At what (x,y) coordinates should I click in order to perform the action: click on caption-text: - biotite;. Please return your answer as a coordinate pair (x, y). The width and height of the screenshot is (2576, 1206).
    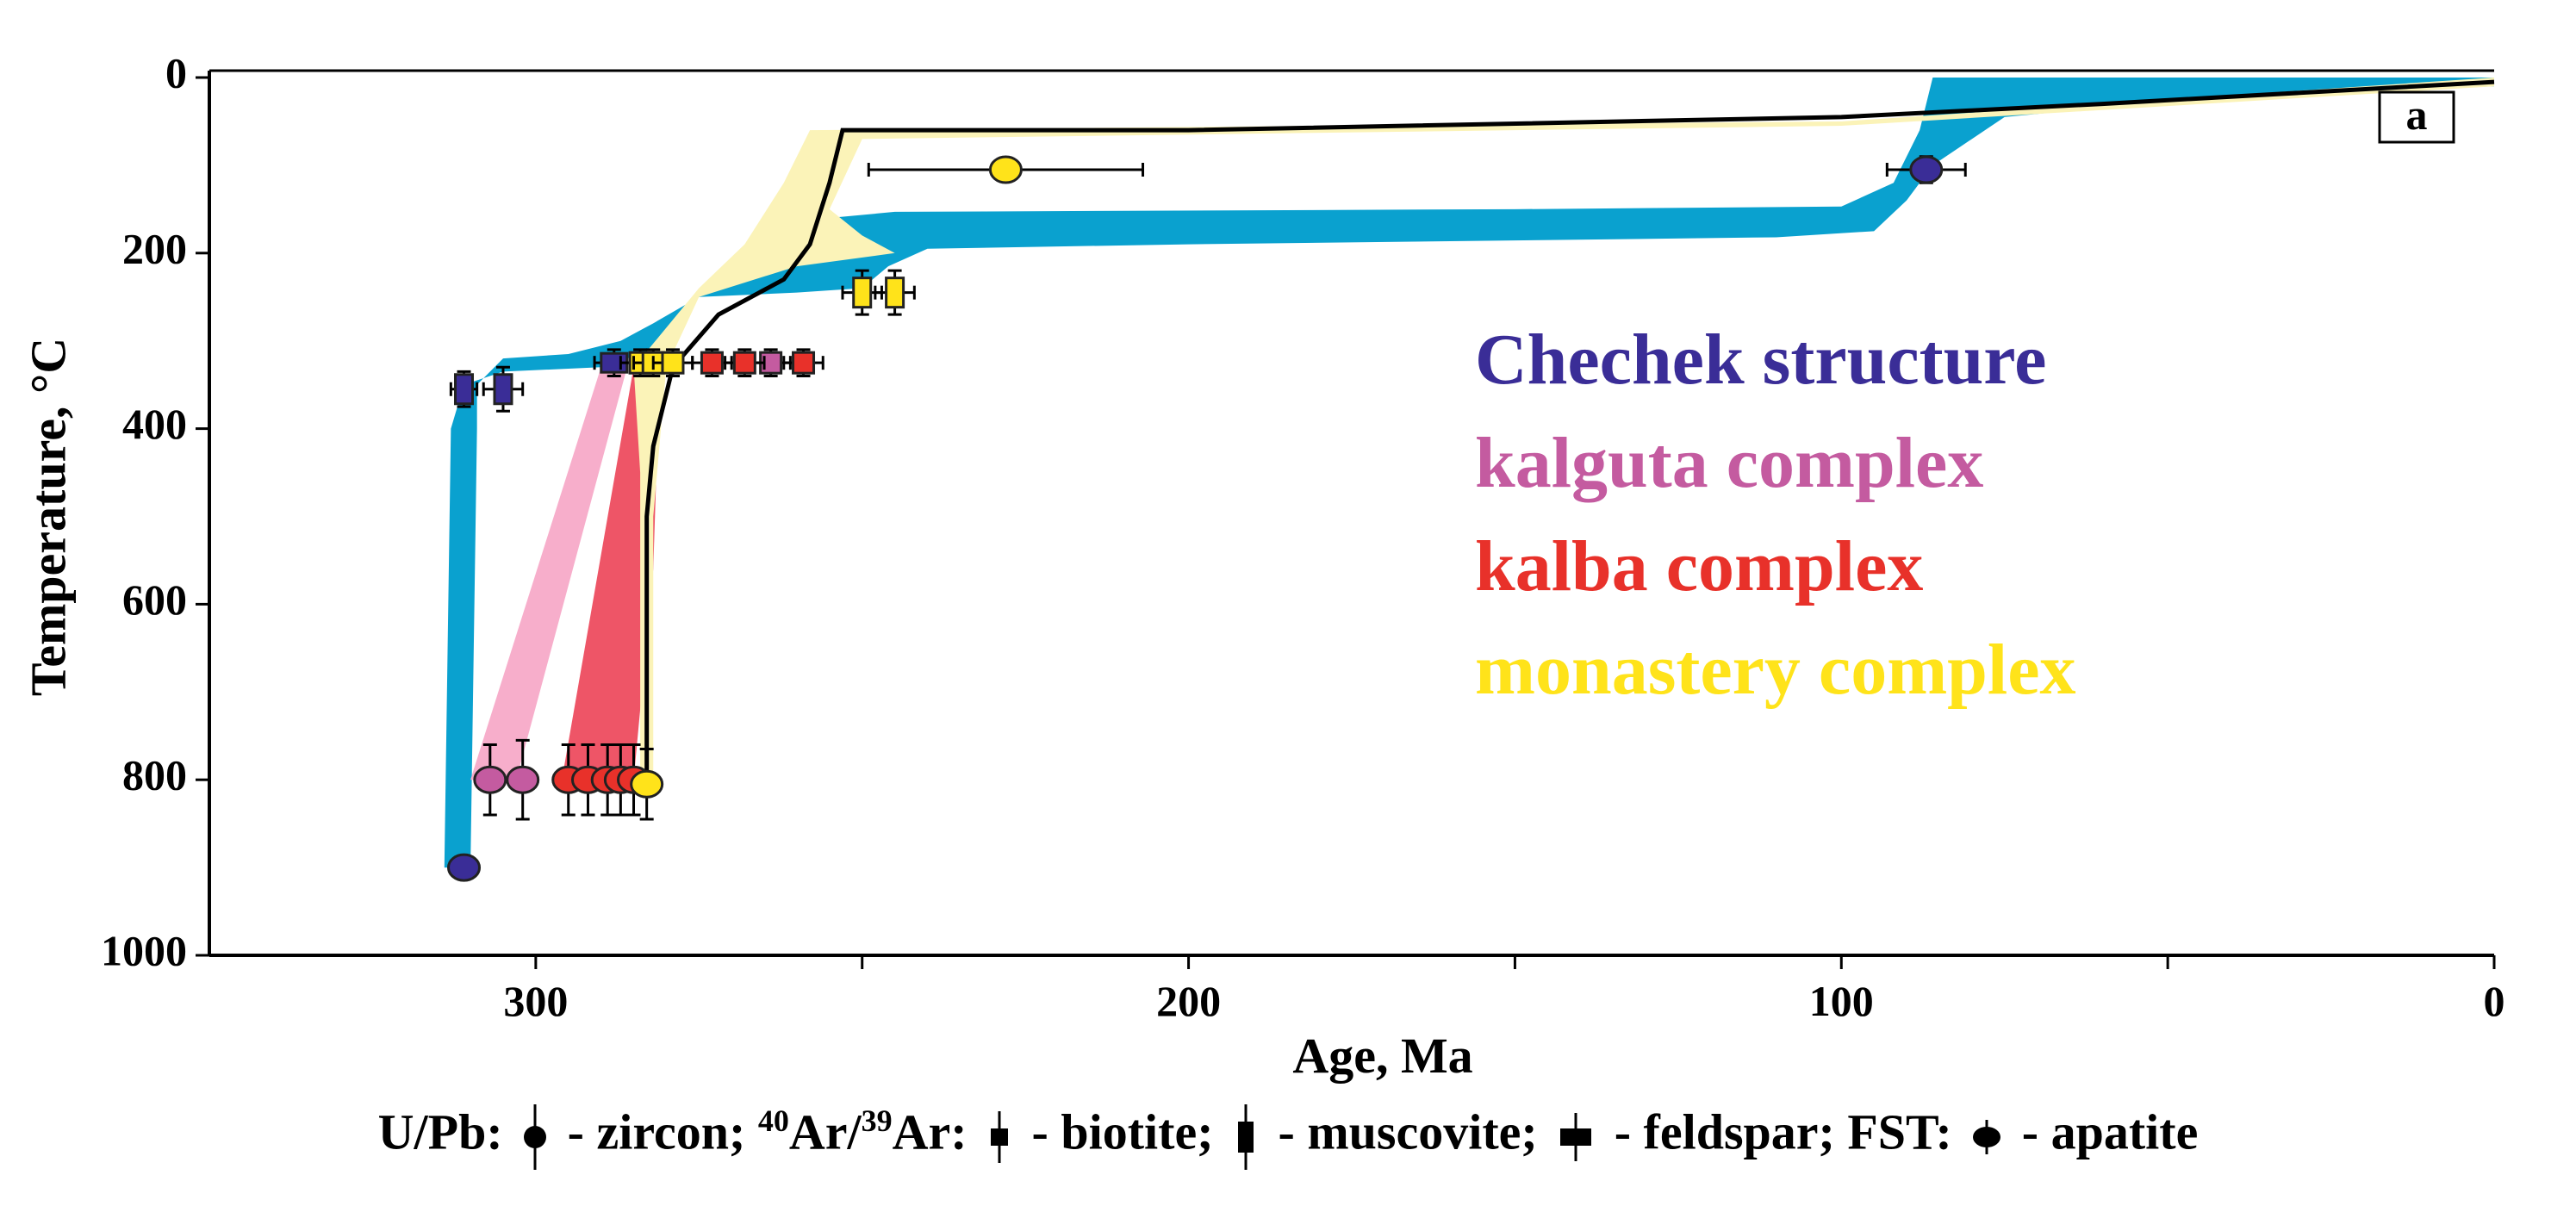
    Looking at the image, I should click on (1123, 1131).